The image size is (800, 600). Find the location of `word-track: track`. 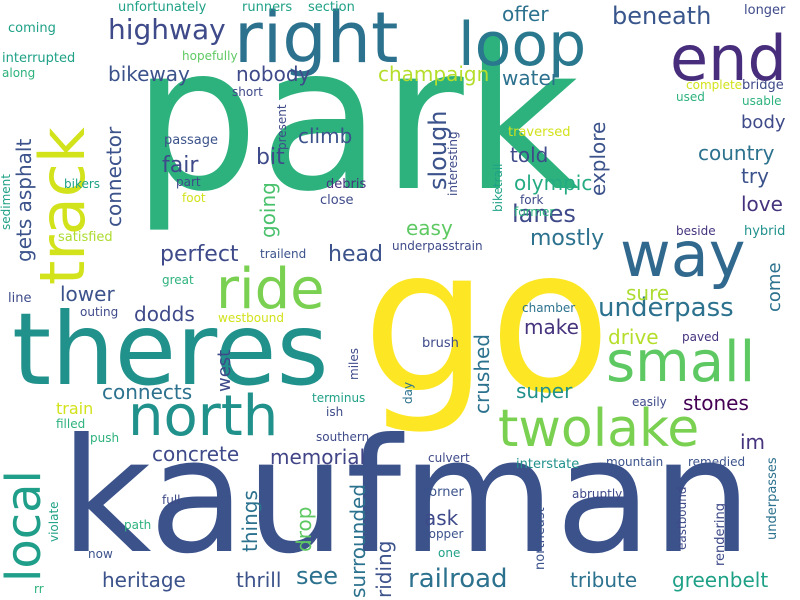

word-track: track is located at coordinates (62, 206).